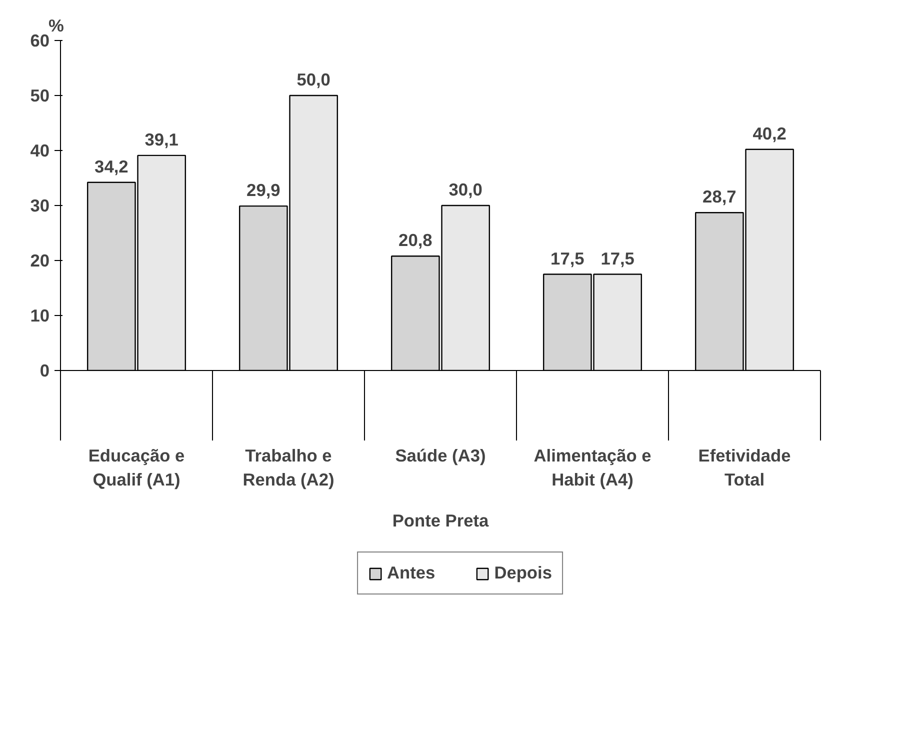 This screenshot has width=902, height=731. What do you see at coordinates (440, 456) in the screenshot?
I see `x-tick-label: Saúde (A3)` at bounding box center [440, 456].